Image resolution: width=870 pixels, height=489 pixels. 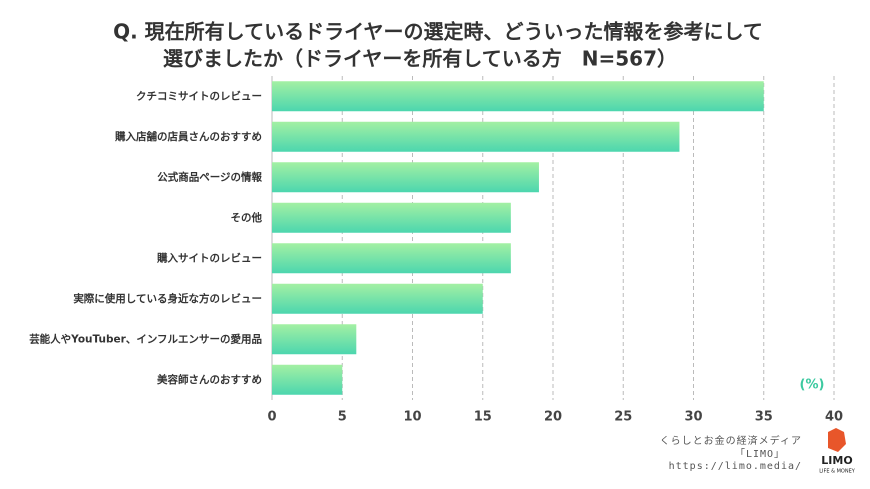 I want to click on x-tick-label: 30, so click(x=693, y=417).